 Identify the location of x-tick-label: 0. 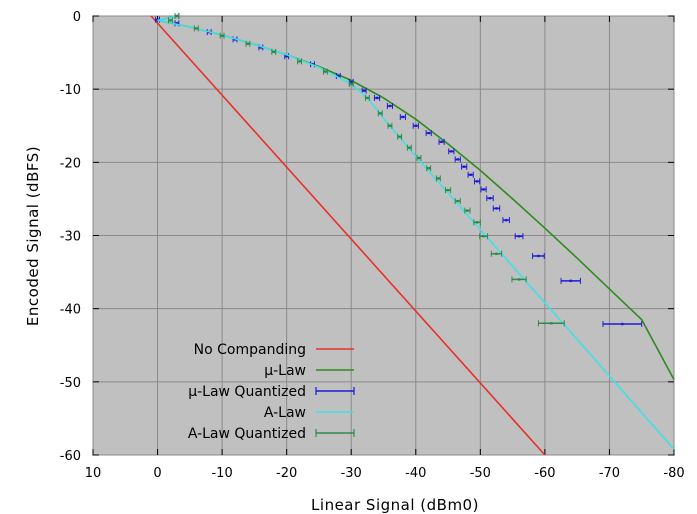
(157, 473).